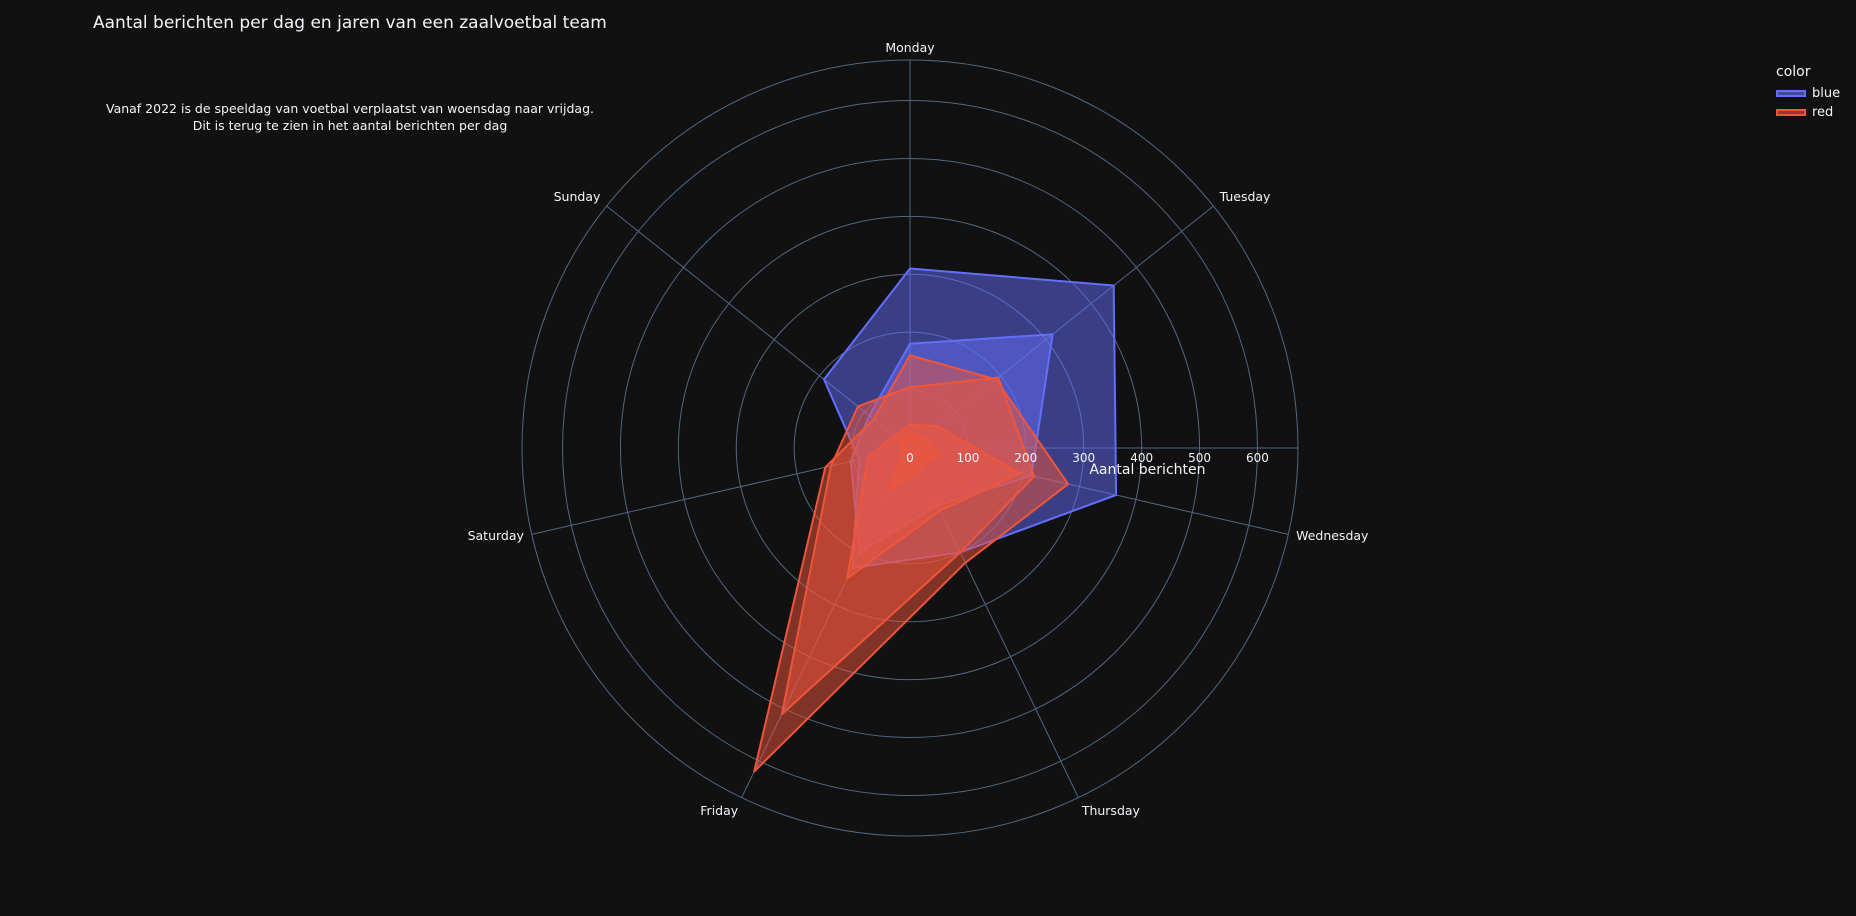  I want to click on legend: color blue red, so click(1808, 93).